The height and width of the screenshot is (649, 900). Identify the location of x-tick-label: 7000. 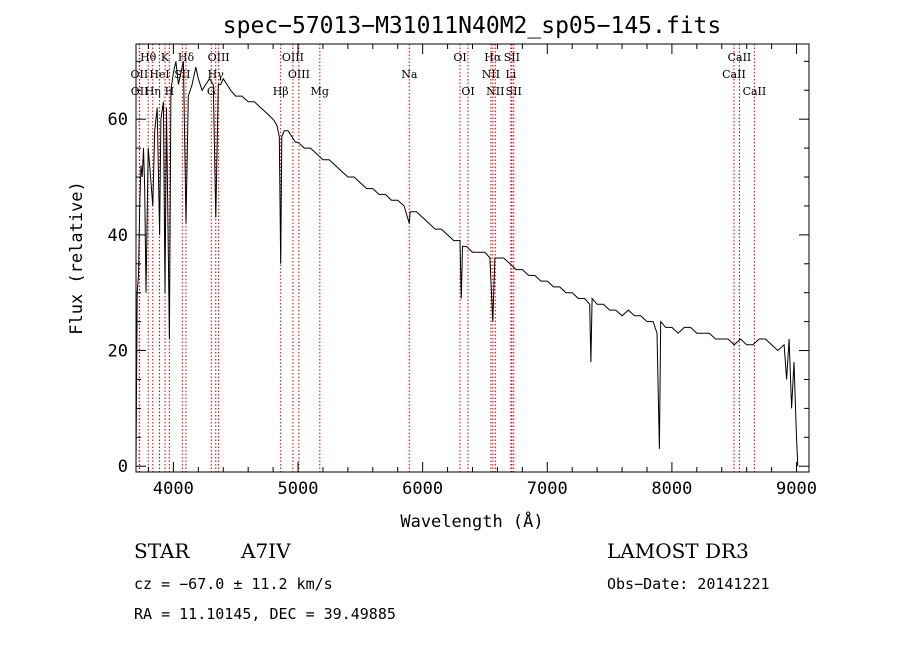
(547, 489).